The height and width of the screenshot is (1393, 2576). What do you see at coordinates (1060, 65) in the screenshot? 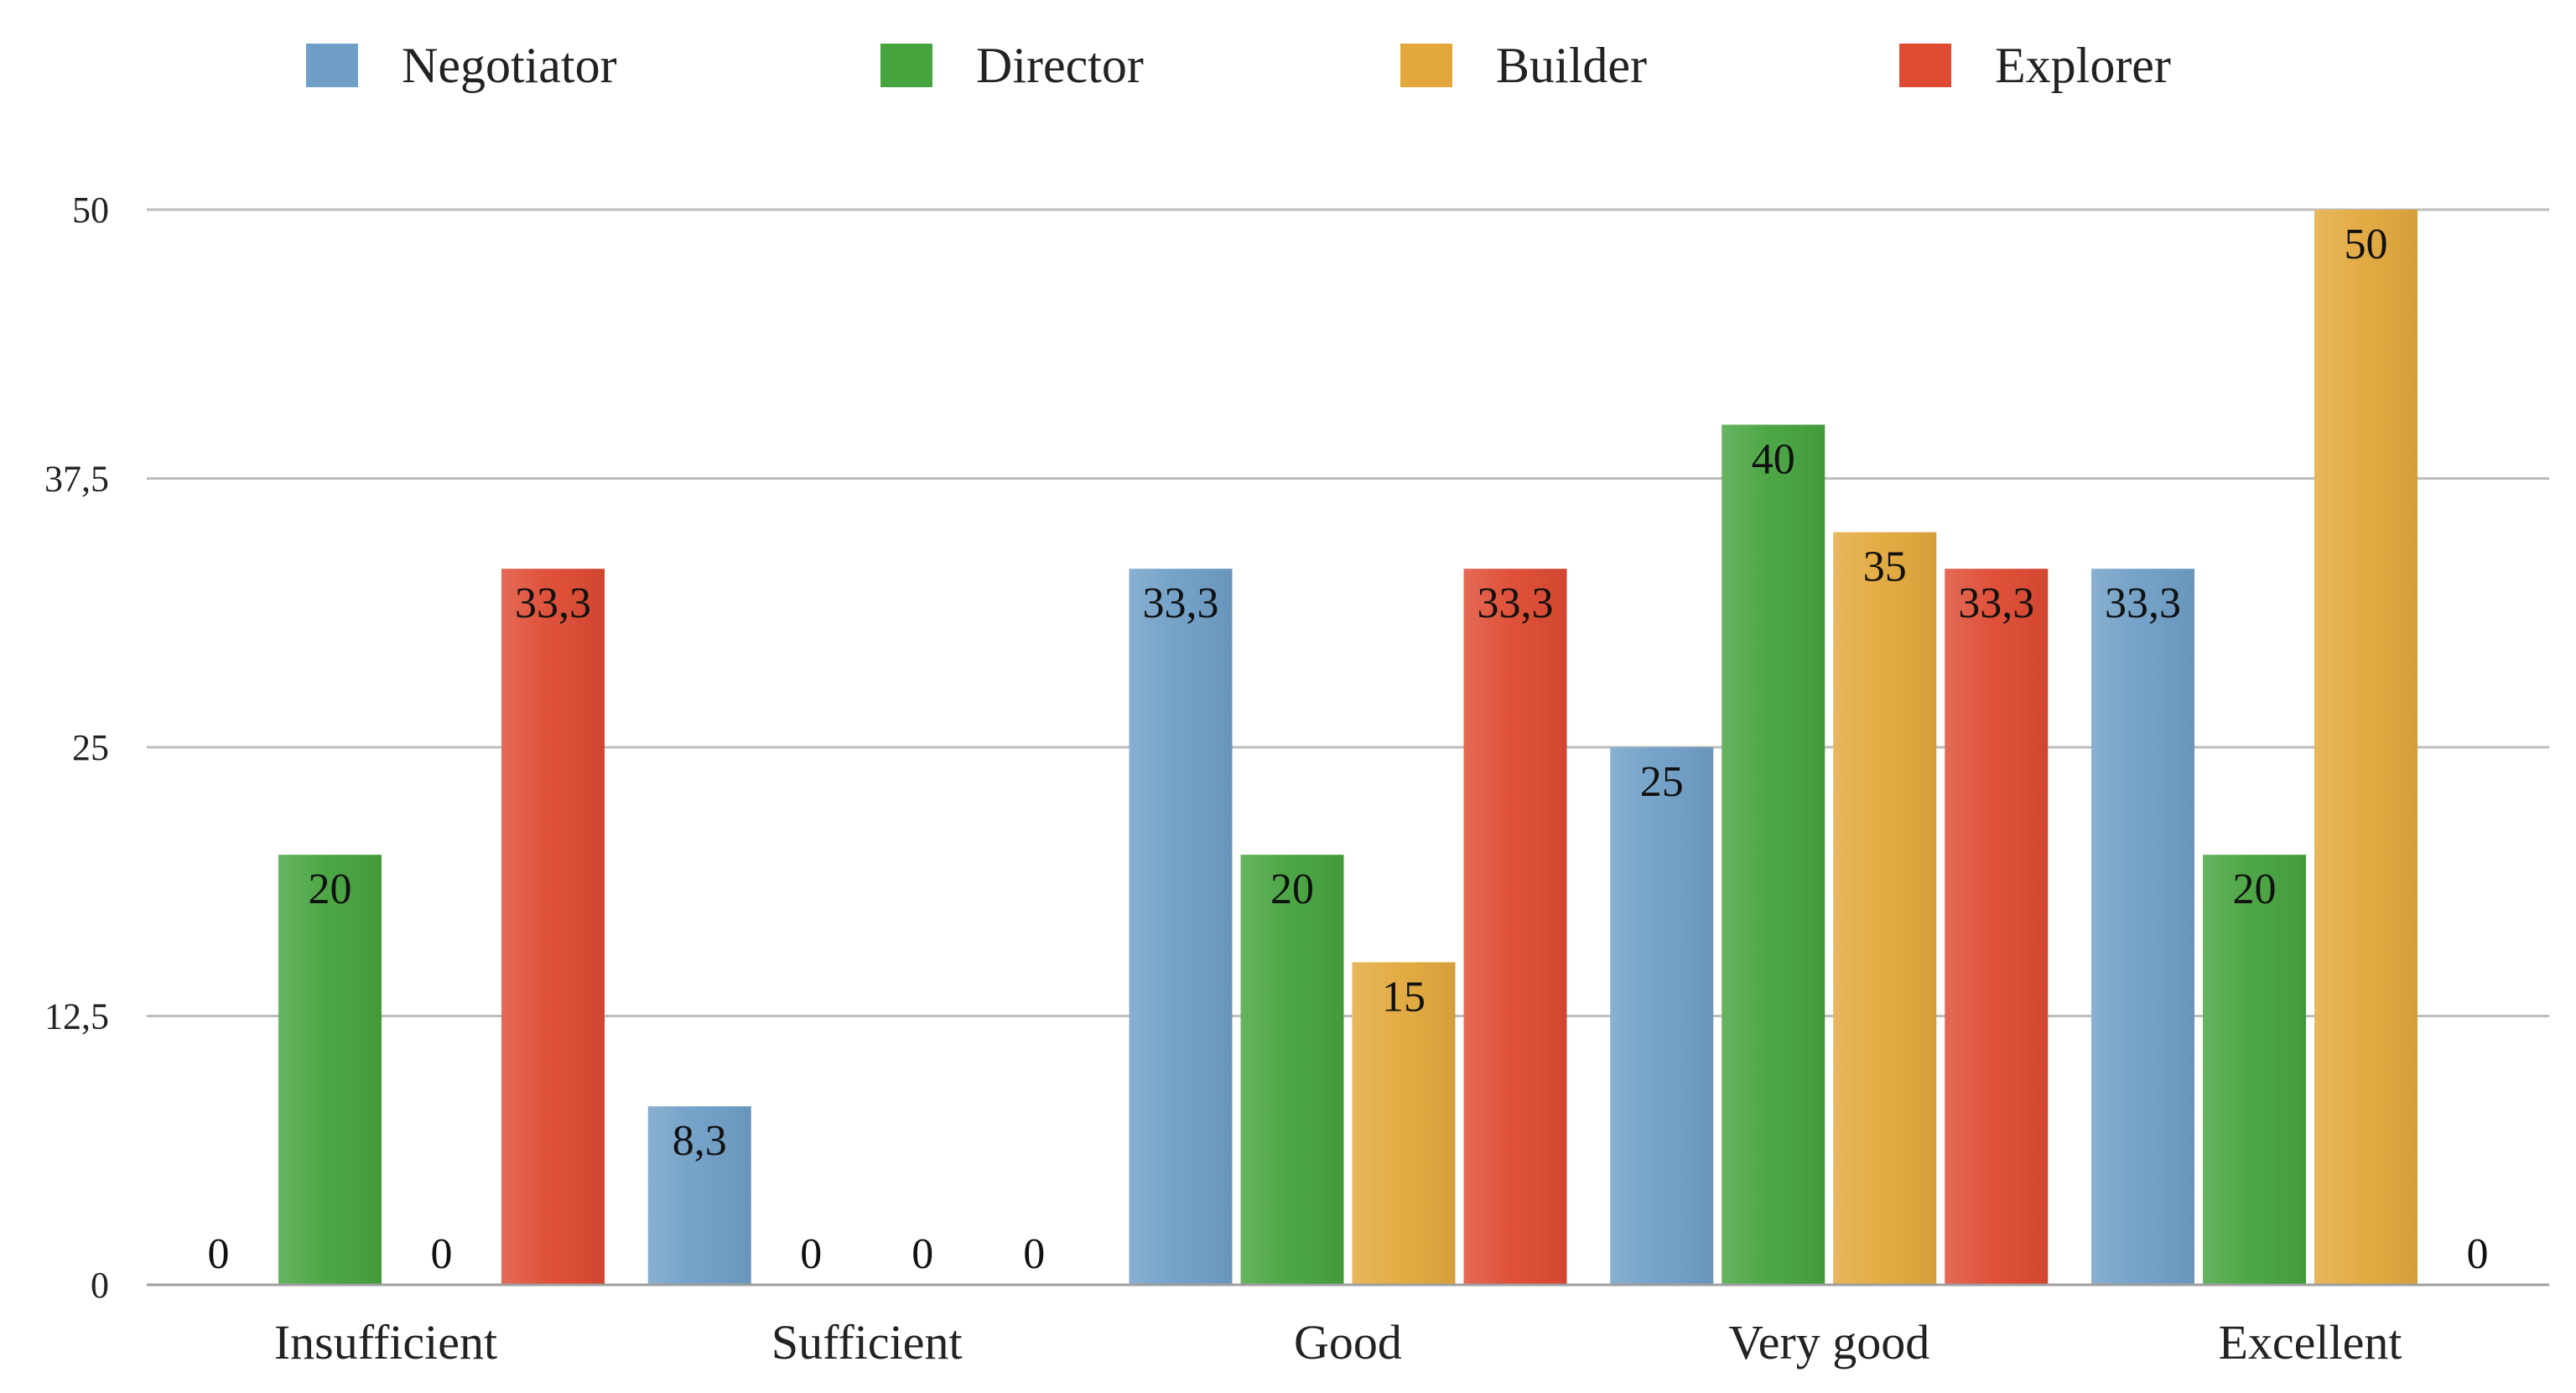
I see `legend-label-director: Director` at bounding box center [1060, 65].